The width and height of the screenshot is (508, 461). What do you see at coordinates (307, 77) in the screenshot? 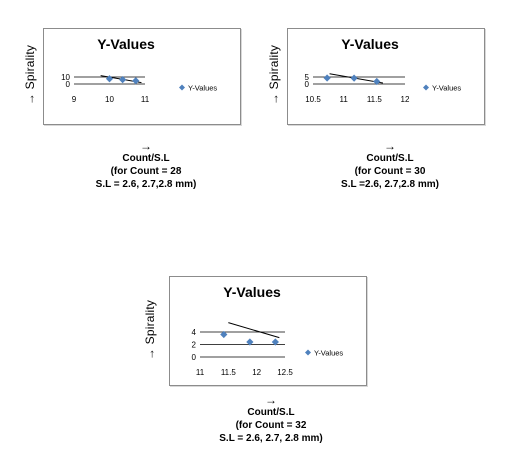
I see `y-tick-label: 5` at bounding box center [307, 77].